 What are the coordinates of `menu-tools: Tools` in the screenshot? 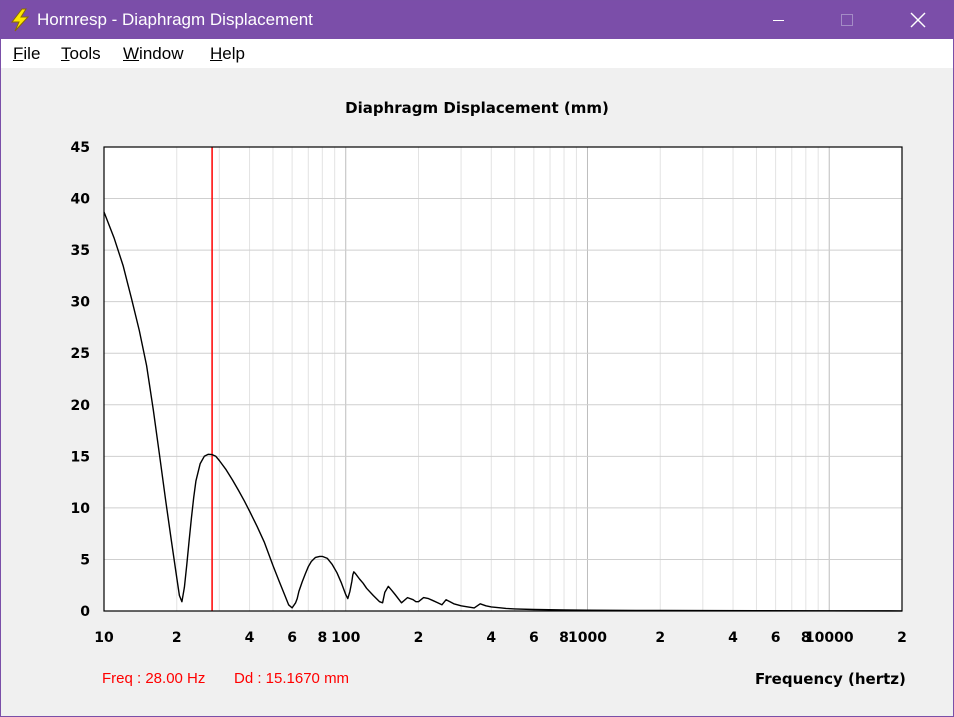 It's located at (81, 53).